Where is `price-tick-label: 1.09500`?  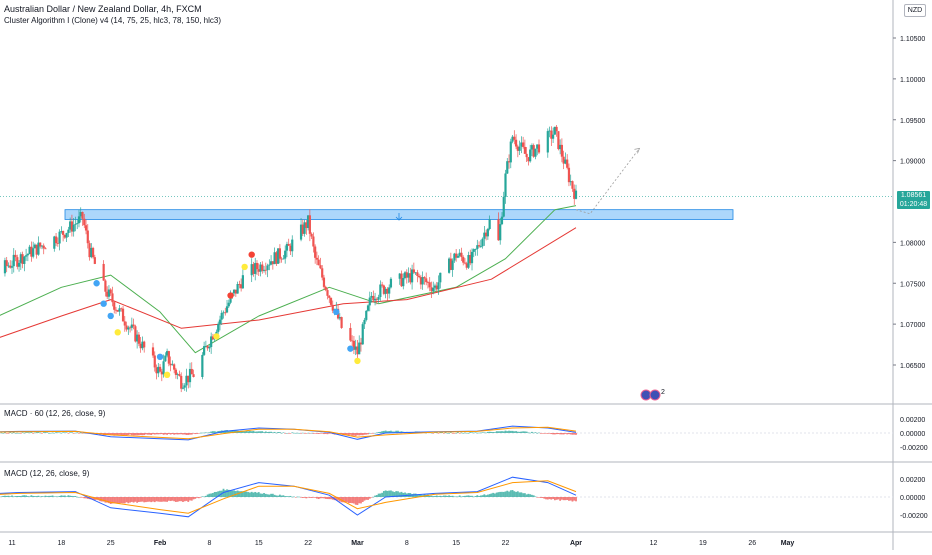 price-tick-label: 1.09500 is located at coordinates (912, 121).